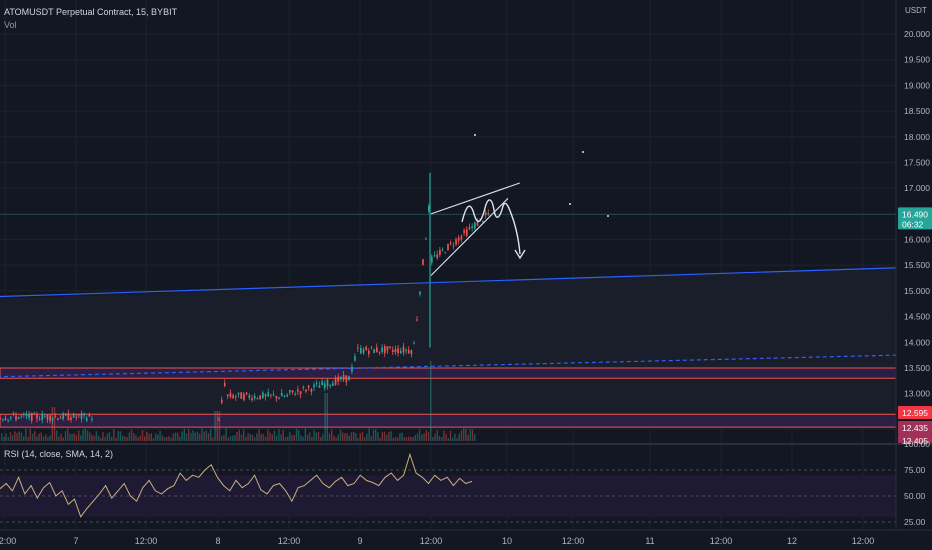  I want to click on price-tick-label: 17.500, so click(917, 162).